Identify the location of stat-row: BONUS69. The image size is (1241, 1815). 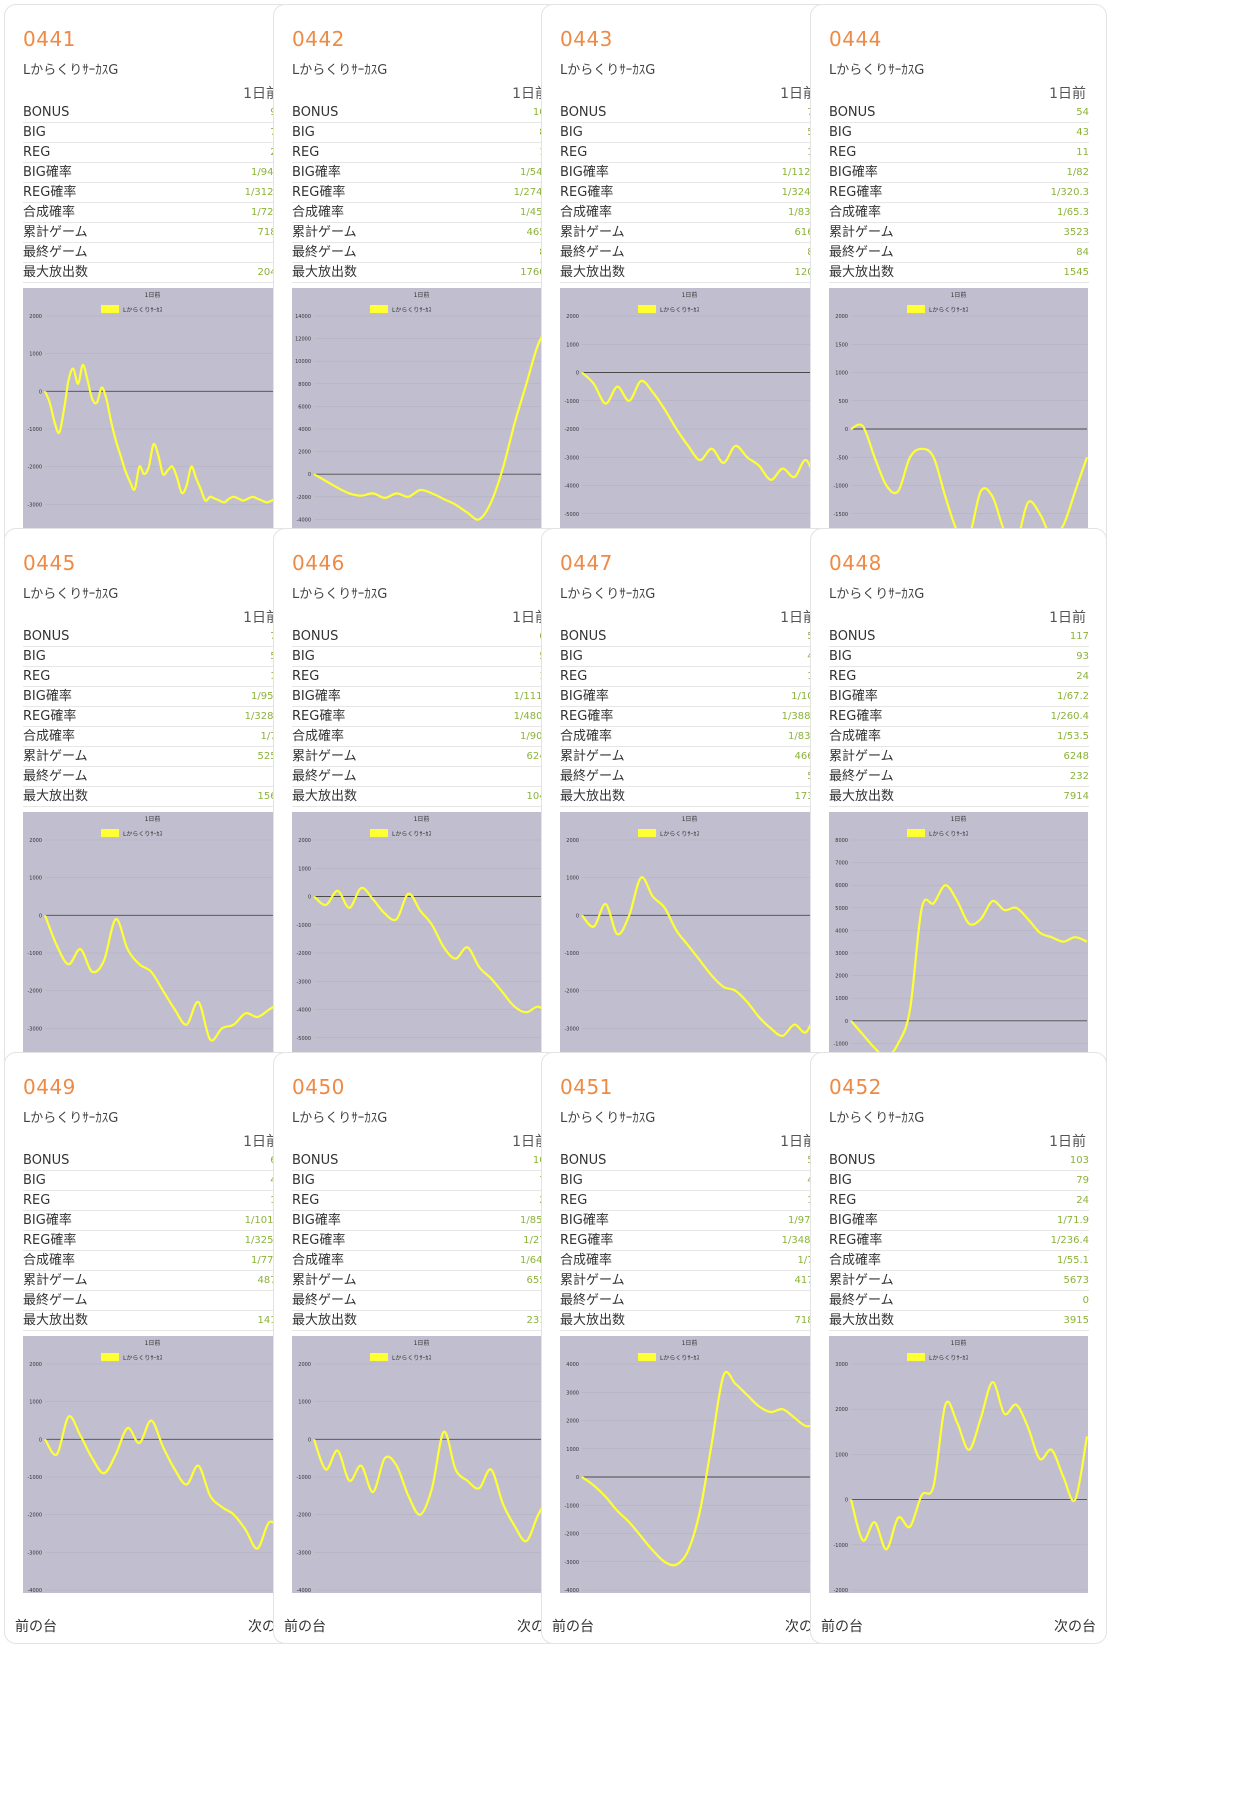
(422, 637).